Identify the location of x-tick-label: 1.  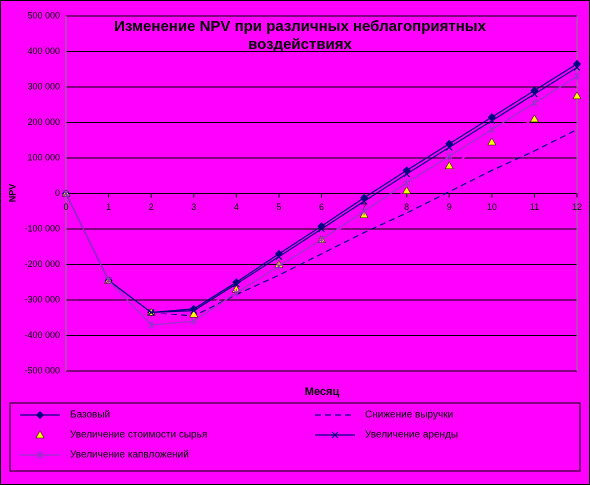
(108, 207).